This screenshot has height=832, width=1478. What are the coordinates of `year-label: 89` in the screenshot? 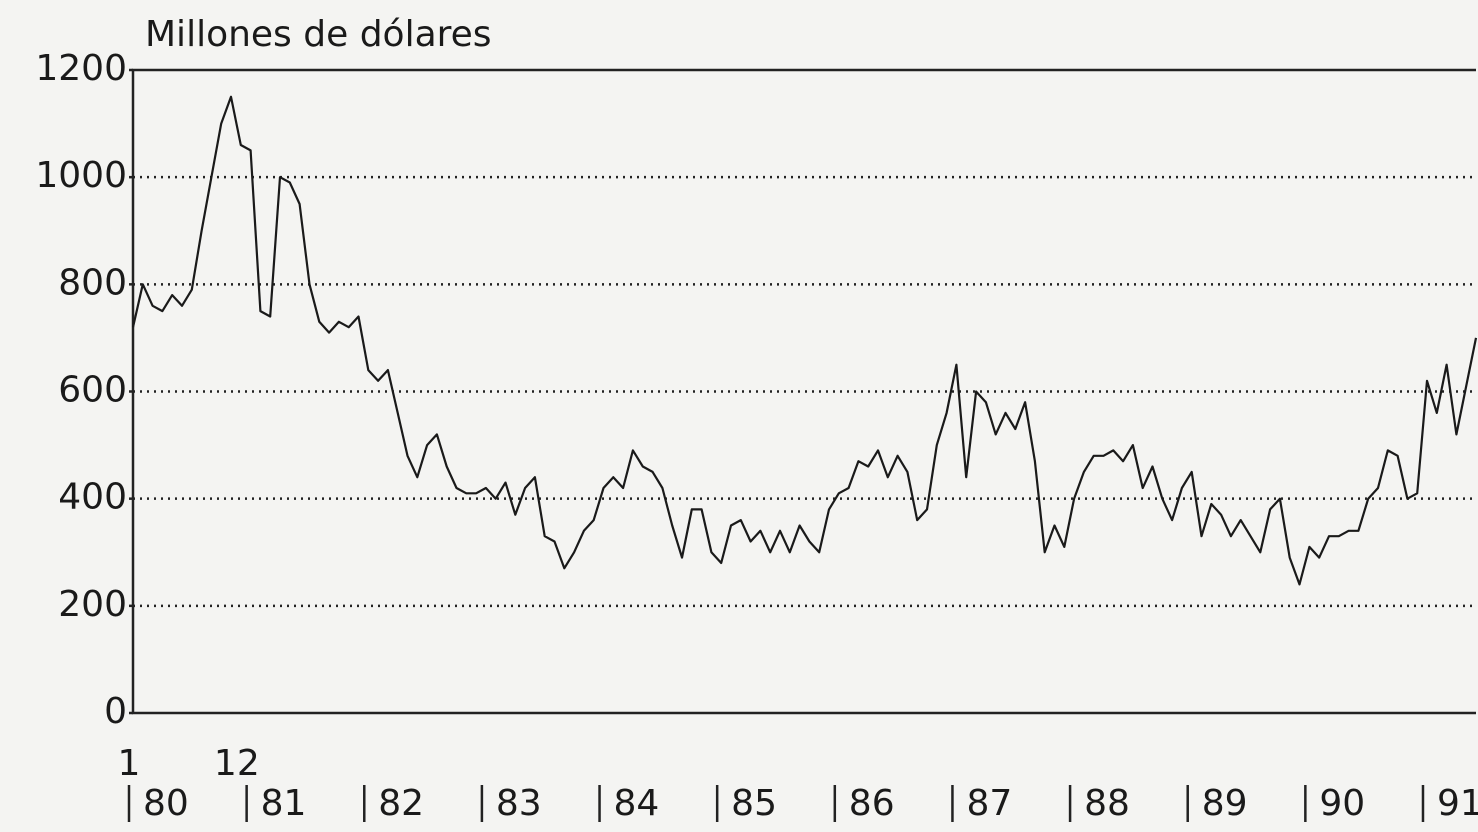 It's located at (1225, 803).